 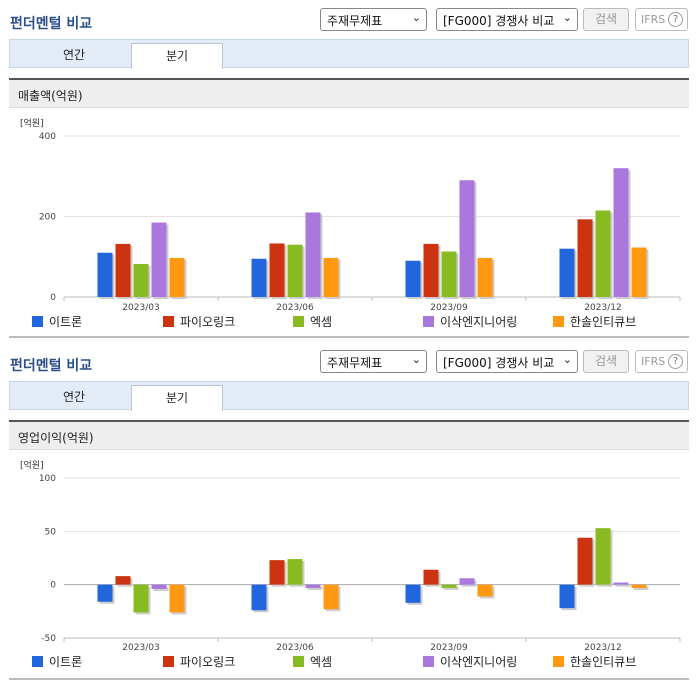 I want to click on chart-header: 영업이익(억원), so click(x=349, y=435).